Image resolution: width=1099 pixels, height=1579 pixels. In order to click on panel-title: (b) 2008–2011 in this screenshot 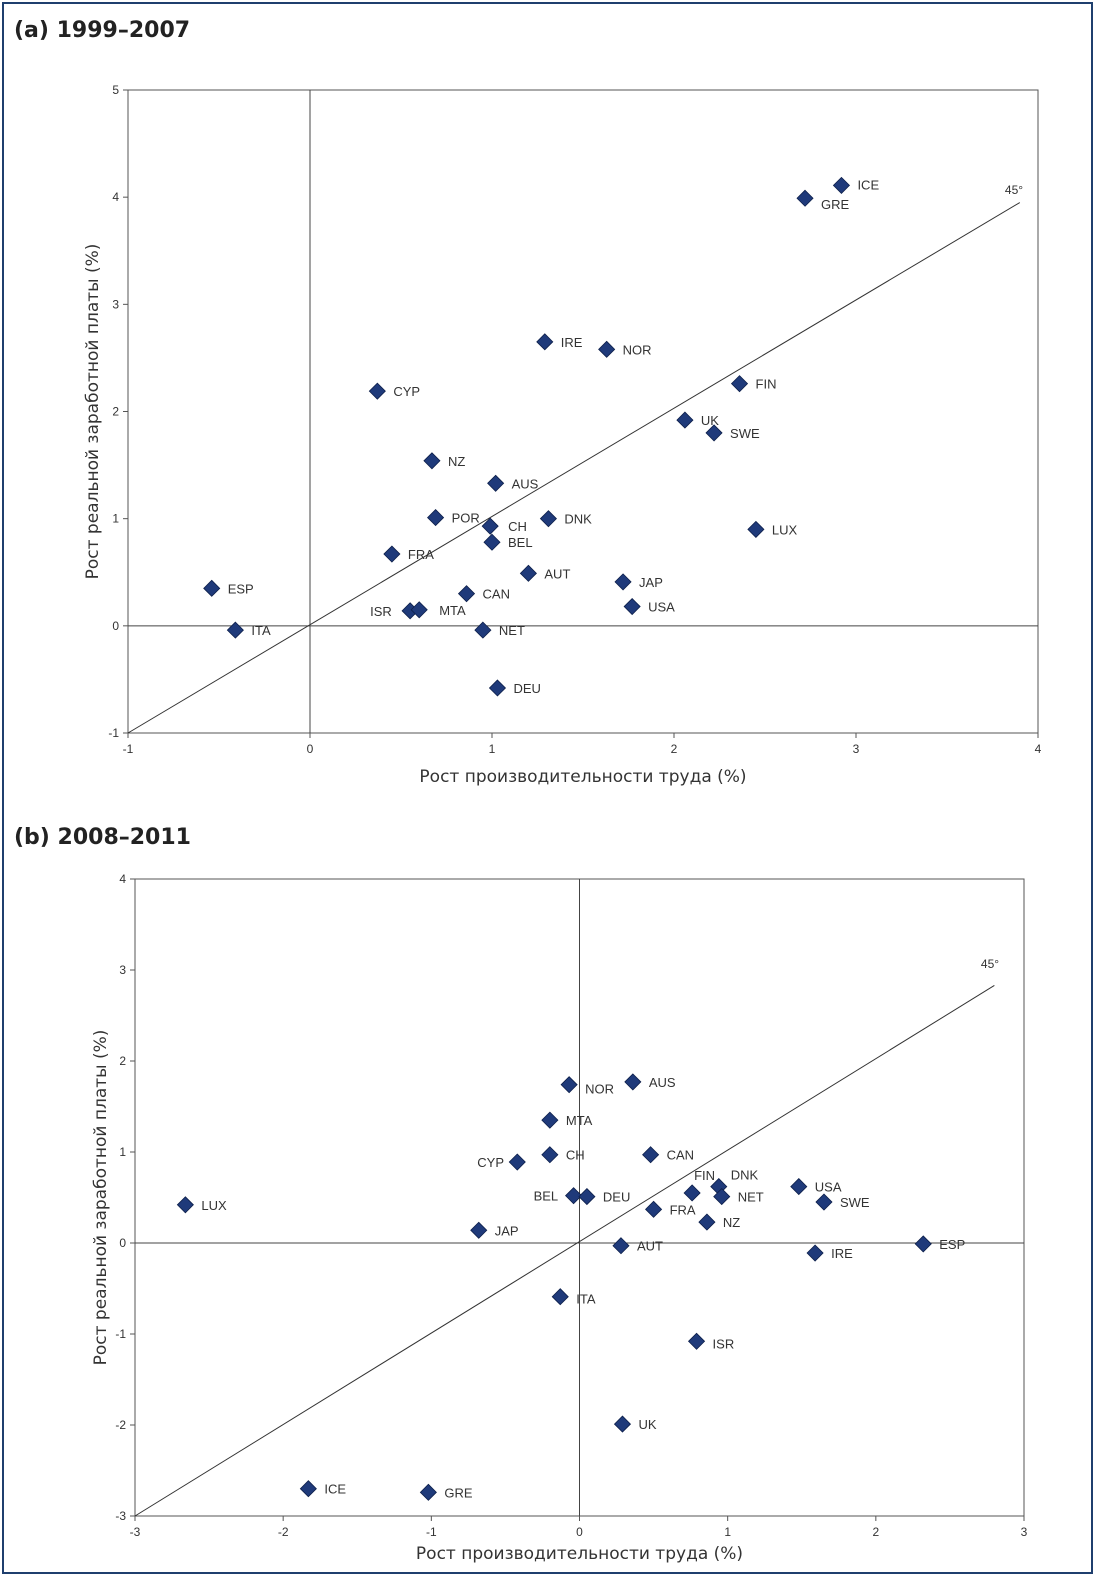, I will do `click(102, 837)`.